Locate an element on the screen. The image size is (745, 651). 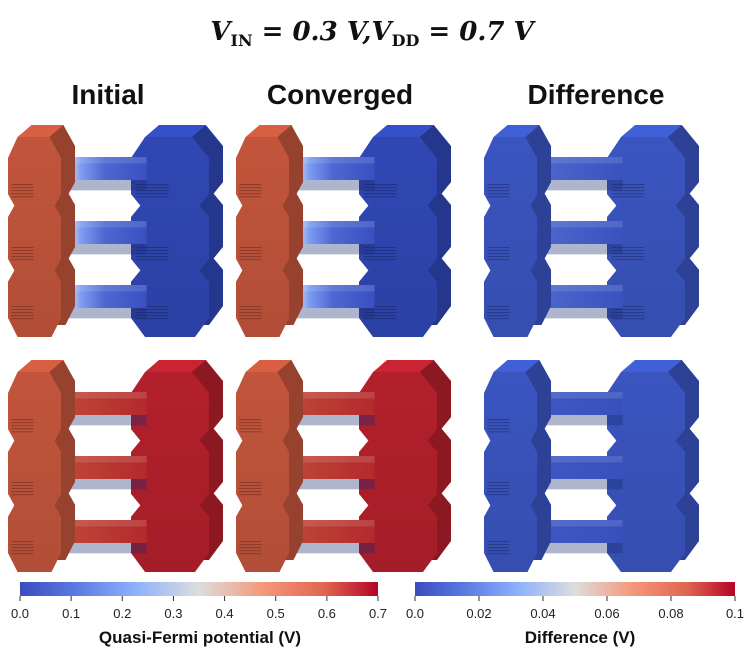
panel-bottom-converged-source-pad is located at coordinates (270, 466).